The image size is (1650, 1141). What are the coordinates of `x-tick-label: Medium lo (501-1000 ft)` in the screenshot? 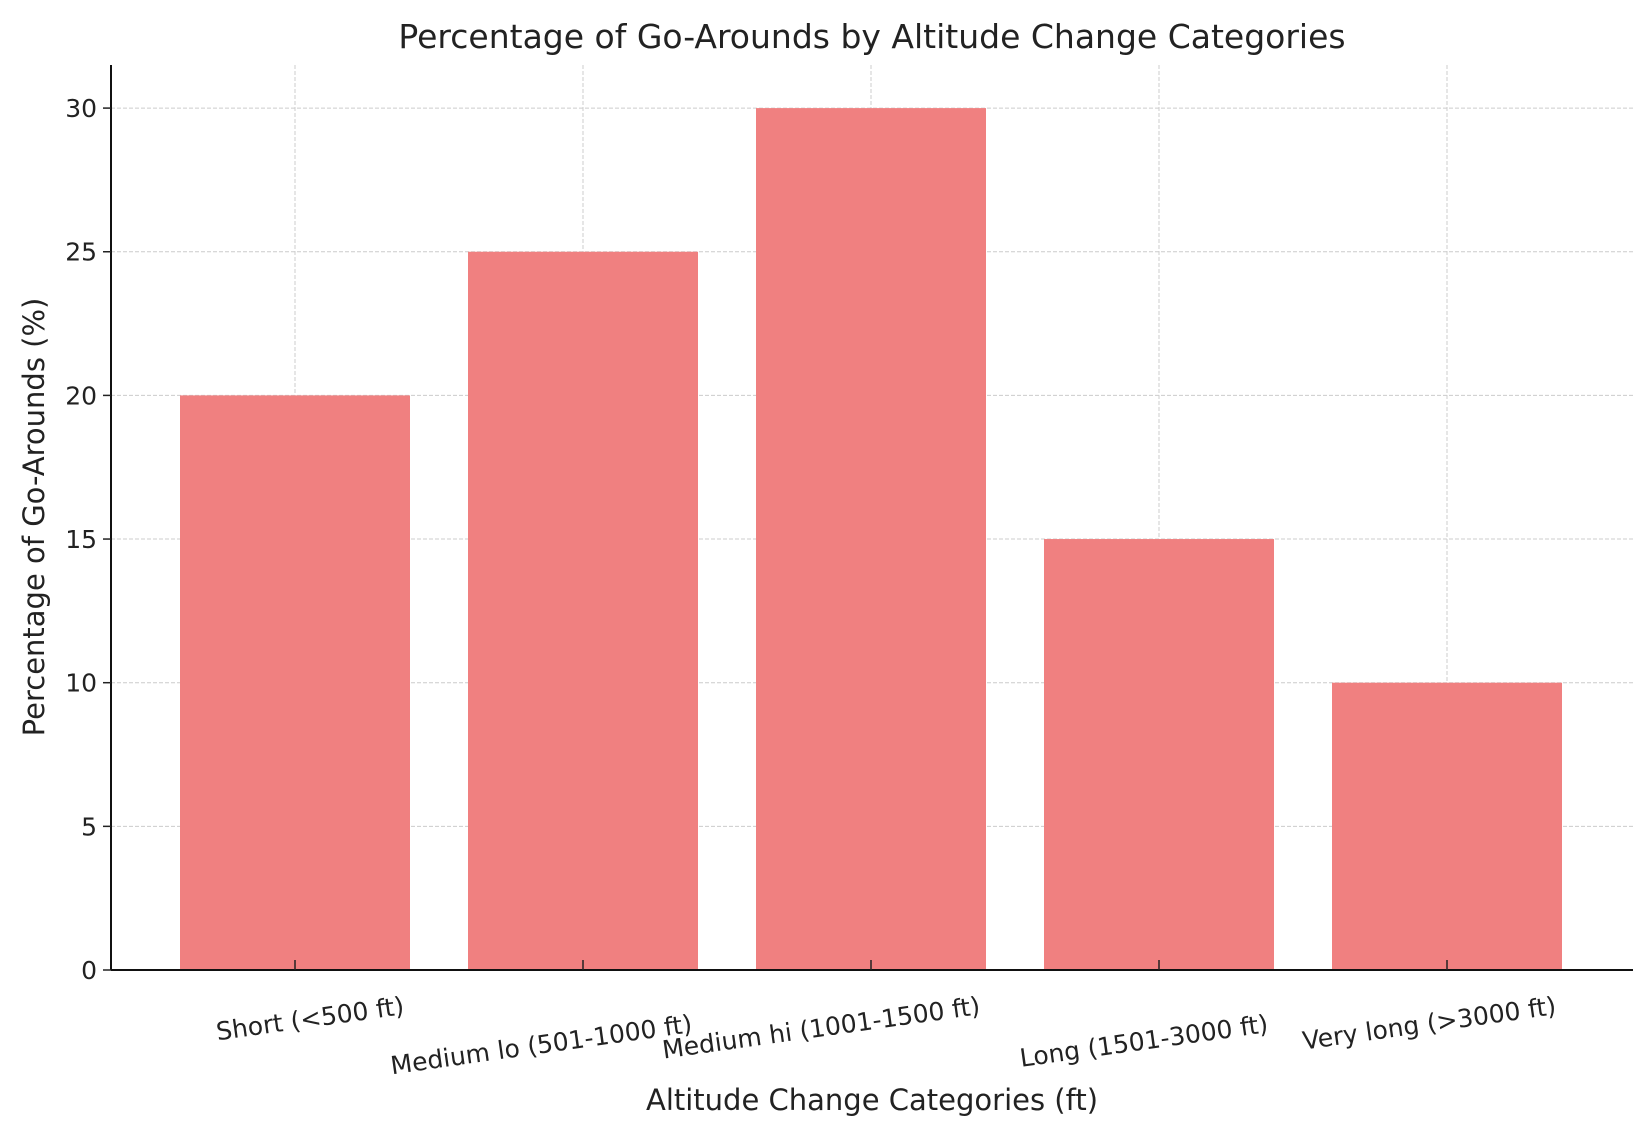 It's located at (541, 1044).